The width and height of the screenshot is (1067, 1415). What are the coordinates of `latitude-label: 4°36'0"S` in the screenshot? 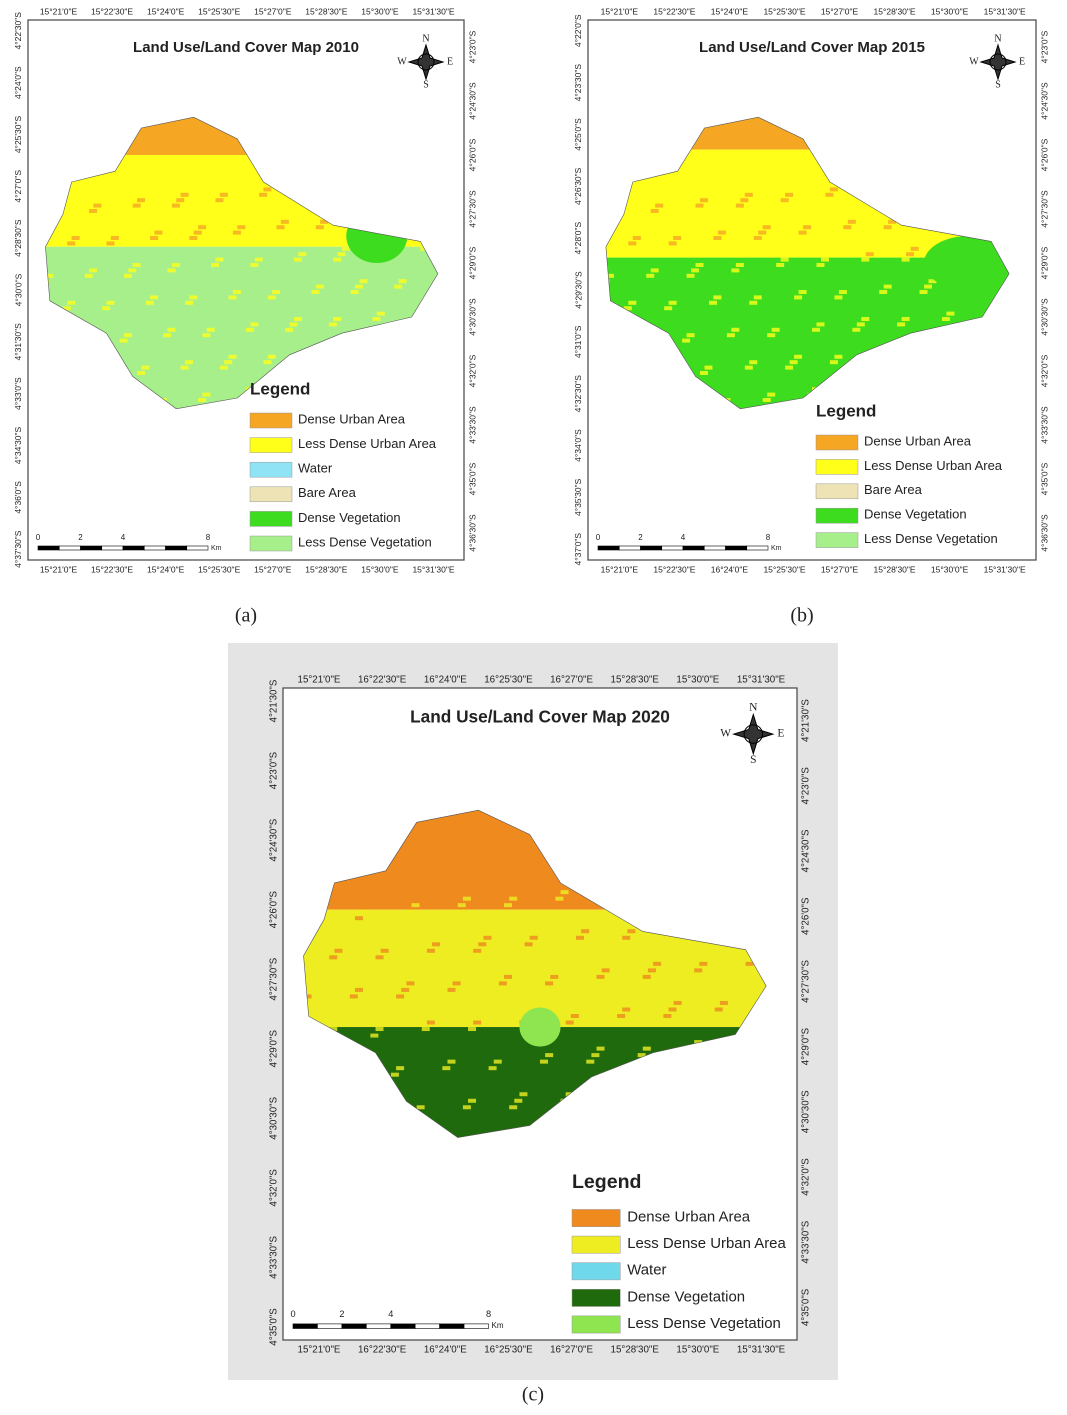 It's located at (18, 497).